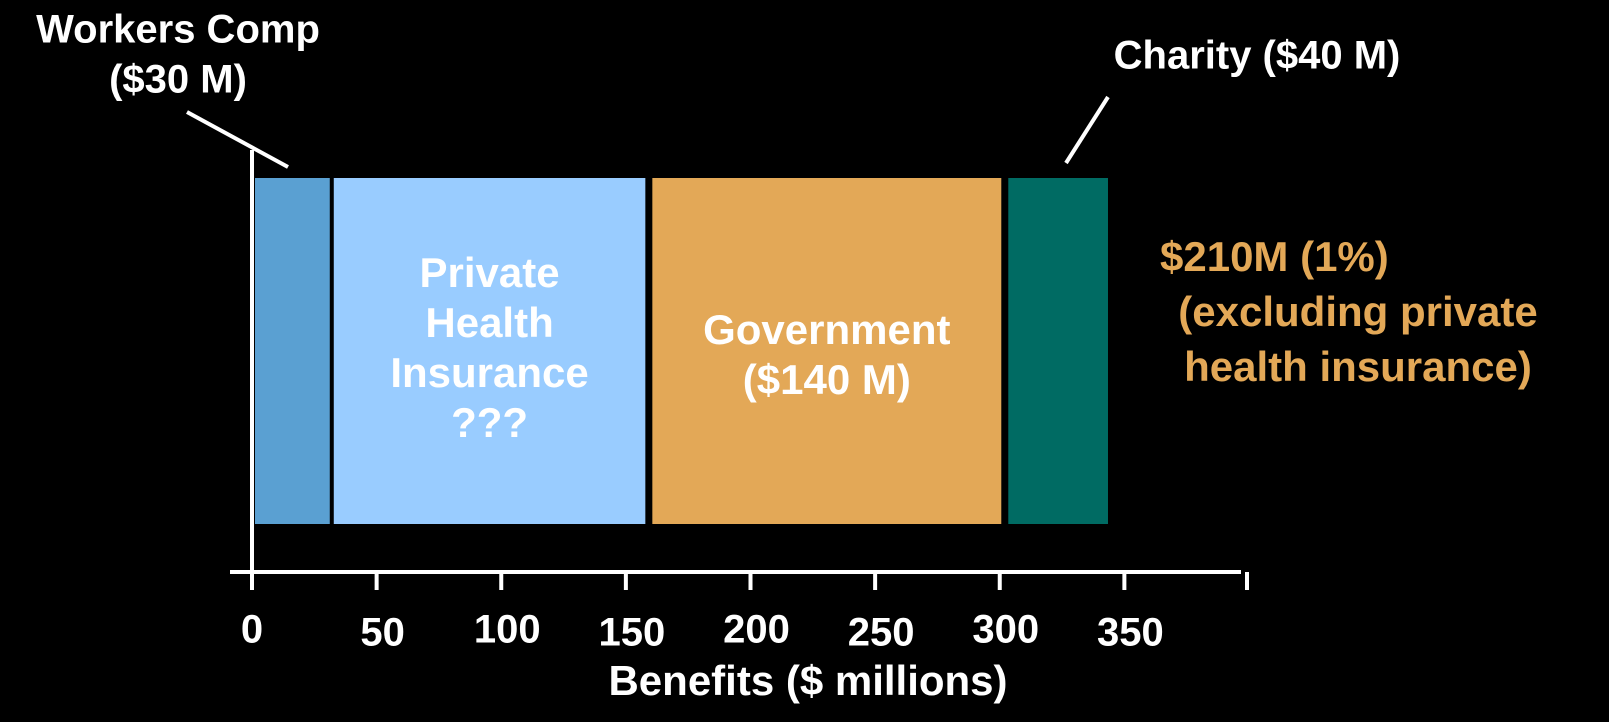 This screenshot has height=722, width=1609. What do you see at coordinates (507, 630) in the screenshot?
I see `x-tick-label: 100` at bounding box center [507, 630].